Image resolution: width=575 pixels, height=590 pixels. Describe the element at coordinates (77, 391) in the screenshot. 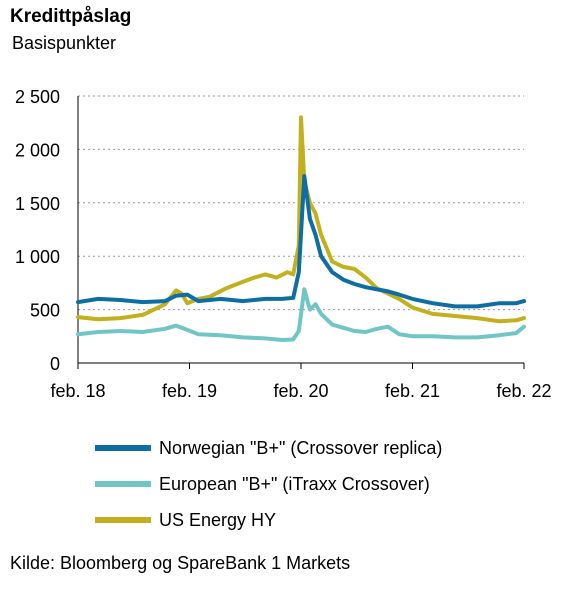

I see `x-tick-label: feb. 18` at that location.